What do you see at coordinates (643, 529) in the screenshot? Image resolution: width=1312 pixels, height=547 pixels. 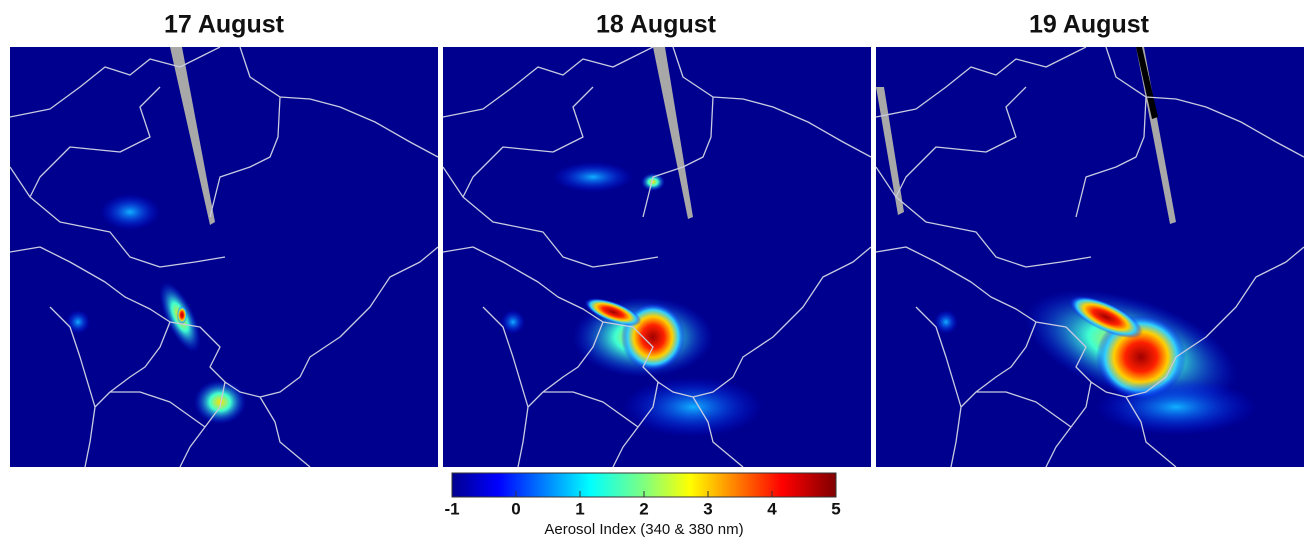 I see `colorbar-label: Aerosol Index (340 & 380 nm)` at bounding box center [643, 529].